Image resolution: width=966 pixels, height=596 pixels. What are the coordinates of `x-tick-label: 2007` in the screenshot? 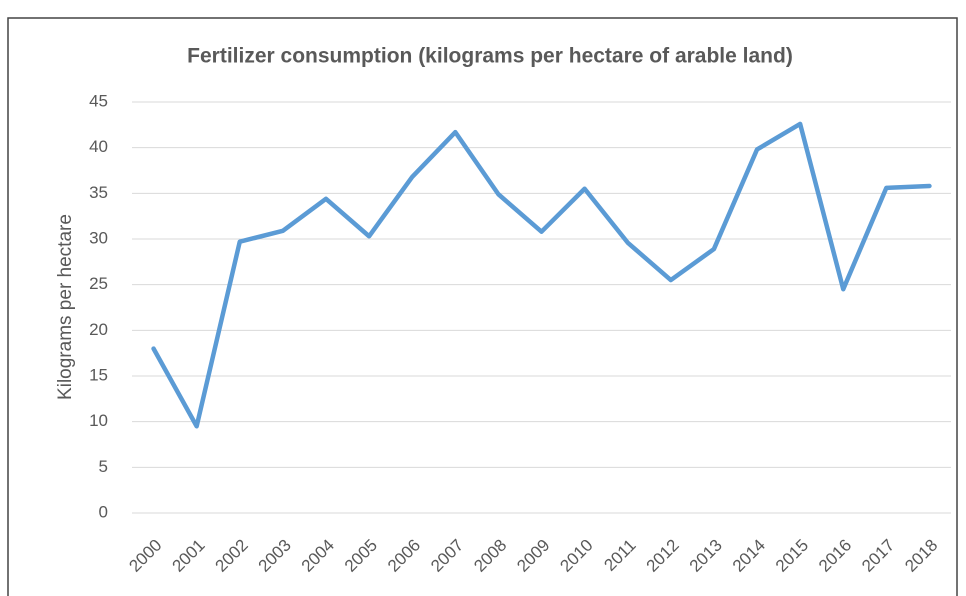 It's located at (447, 556).